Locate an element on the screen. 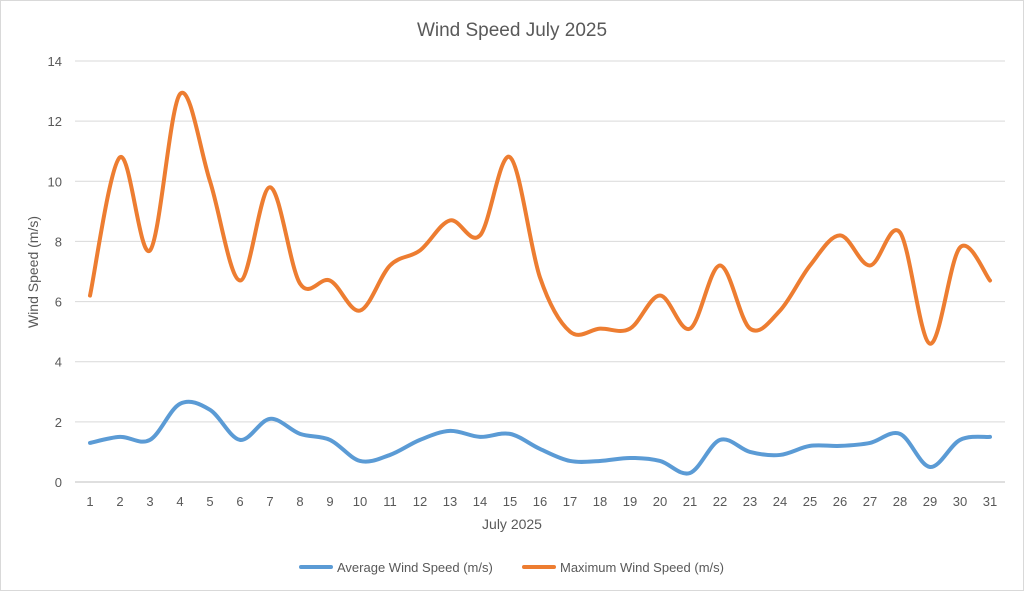 This screenshot has width=1024, height=591. x-tick-label: 4 is located at coordinates (179, 501).